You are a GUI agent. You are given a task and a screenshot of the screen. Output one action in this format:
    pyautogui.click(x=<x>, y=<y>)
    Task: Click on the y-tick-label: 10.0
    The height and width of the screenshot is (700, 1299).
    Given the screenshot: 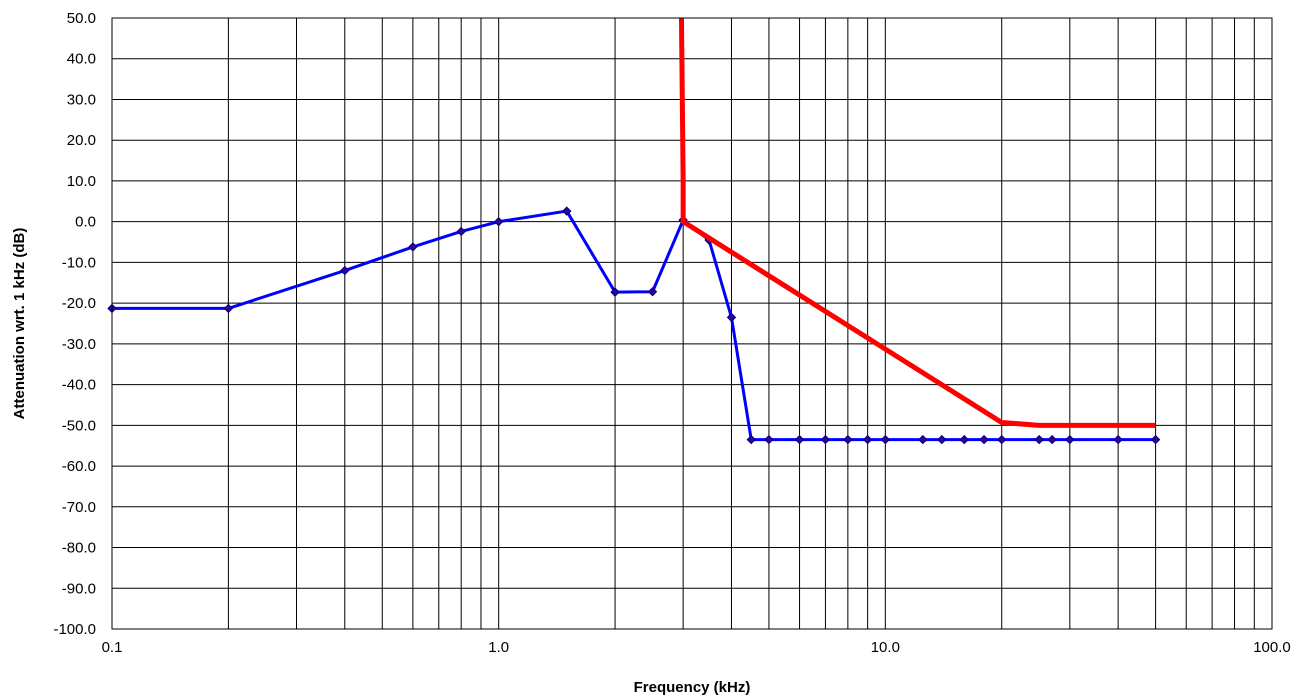 What is the action you would take?
    pyautogui.click(x=81, y=181)
    